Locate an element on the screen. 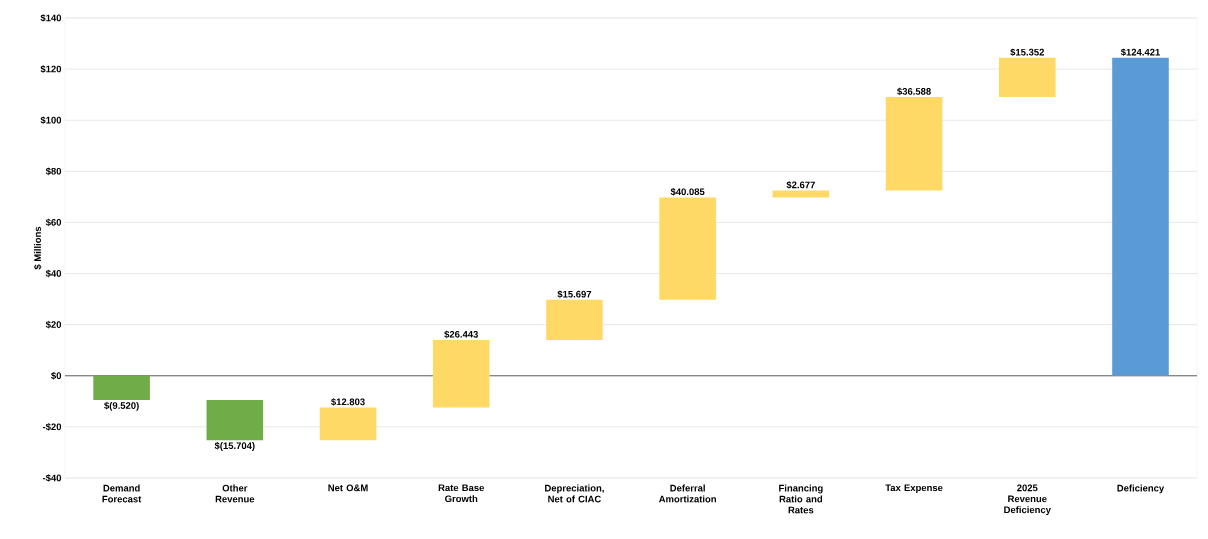 This screenshot has height=539, width=1208. data-label: $36.588 is located at coordinates (914, 91).